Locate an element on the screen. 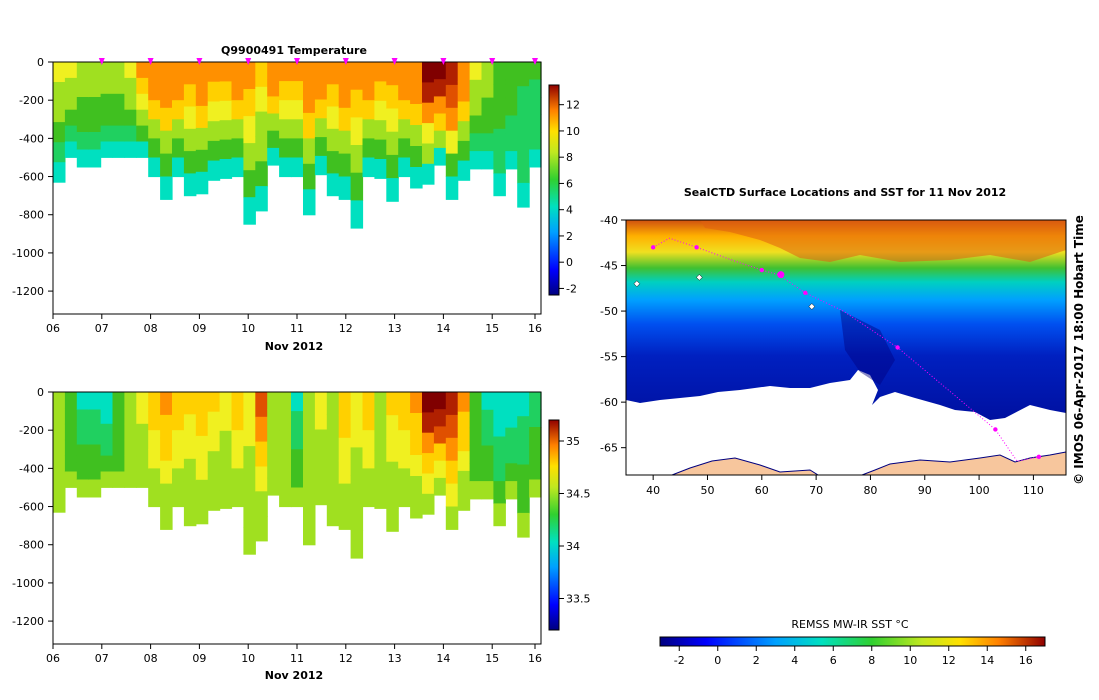 The height and width of the screenshot is (700, 1099). colorbar-tick-label: 4 is located at coordinates (794, 660).